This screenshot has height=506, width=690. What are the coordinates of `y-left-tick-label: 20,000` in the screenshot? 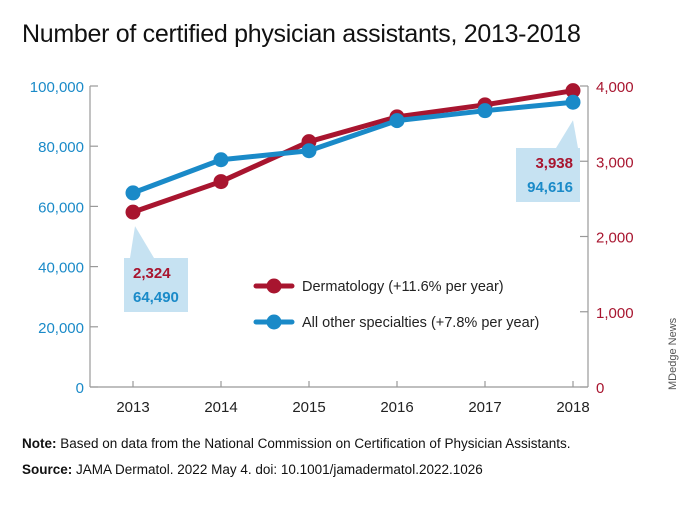 It's located at (61, 328).